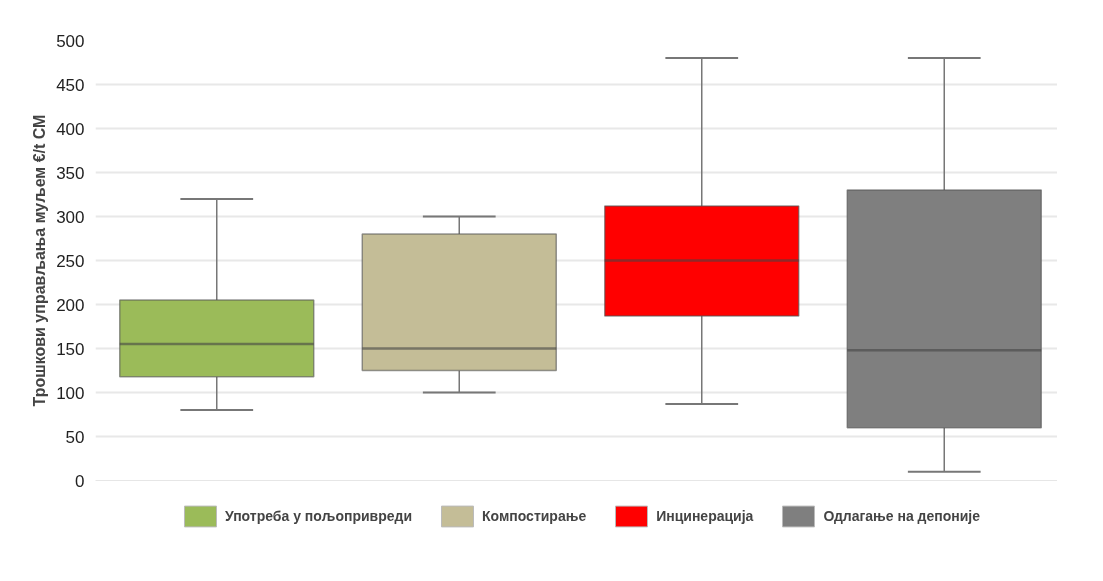 This screenshot has height=581, width=1103. Describe the element at coordinates (75, 437) in the screenshot. I see `y-tick-label: 50` at that location.